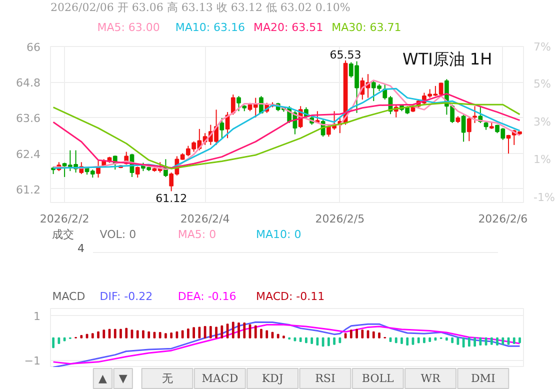 The width and height of the screenshot is (557, 389). Describe the element at coordinates (290, 296) in the screenshot. I see `text: MACD: -0.11` at that location.